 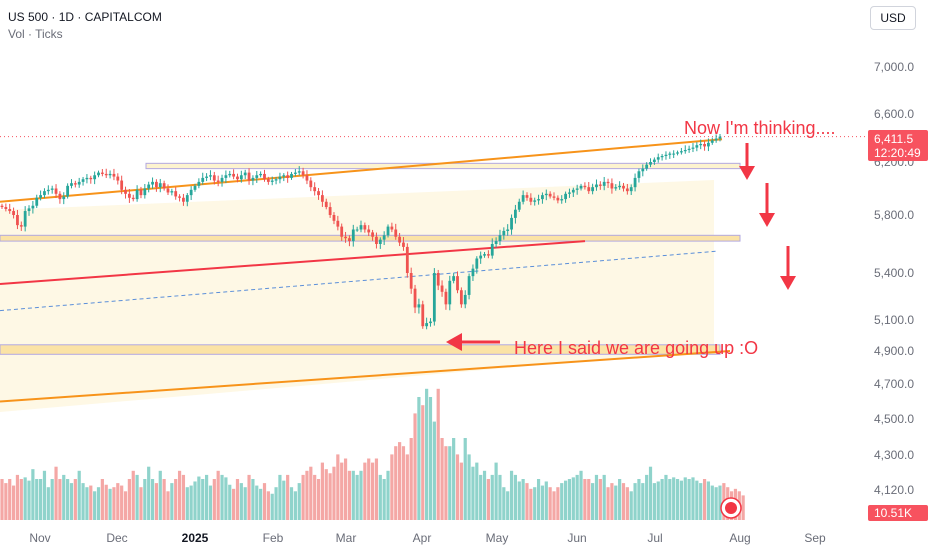 I want to click on symbol-title: US 500 · 1D · CAPITALCOM, so click(x=85, y=17).